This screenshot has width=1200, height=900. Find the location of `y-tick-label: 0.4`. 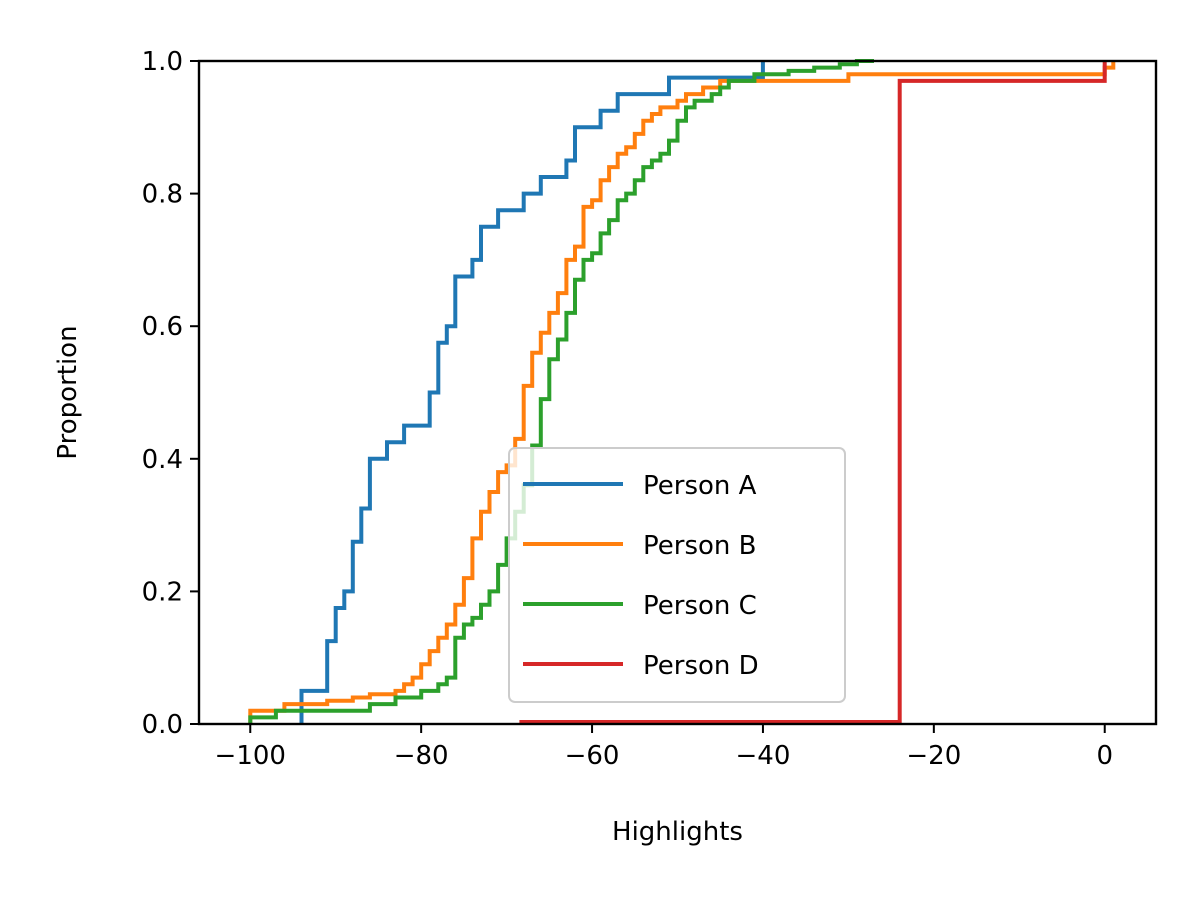

y-tick-label: 0.4 is located at coordinates (162, 460).